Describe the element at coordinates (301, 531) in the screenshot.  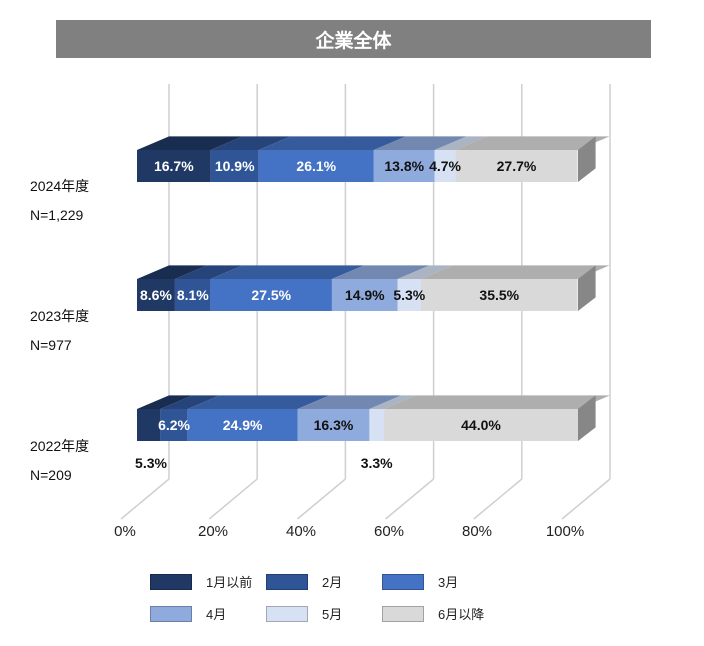
I see `x-tick-label: 40%` at that location.